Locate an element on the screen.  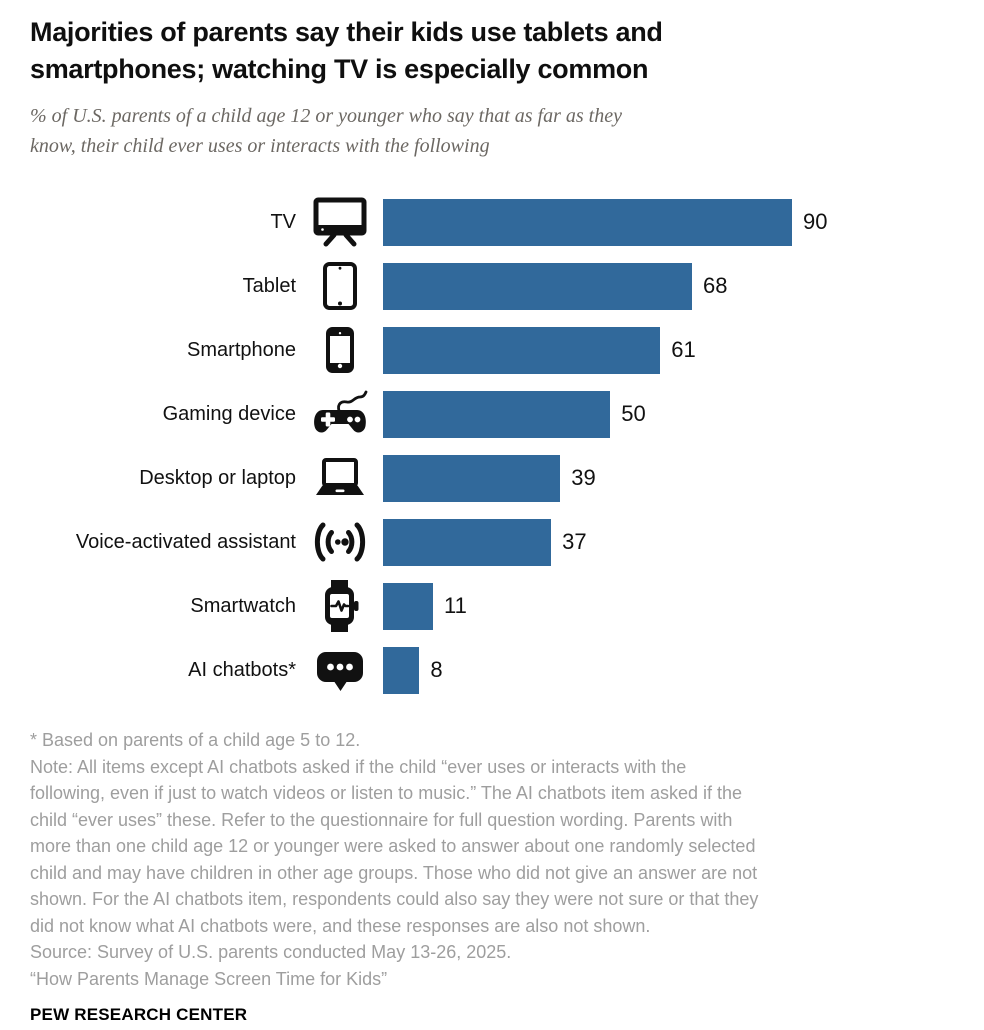
pew-research-center-wordmark: PEW RESEARCH CENTER is located at coordinates (139, 1014).